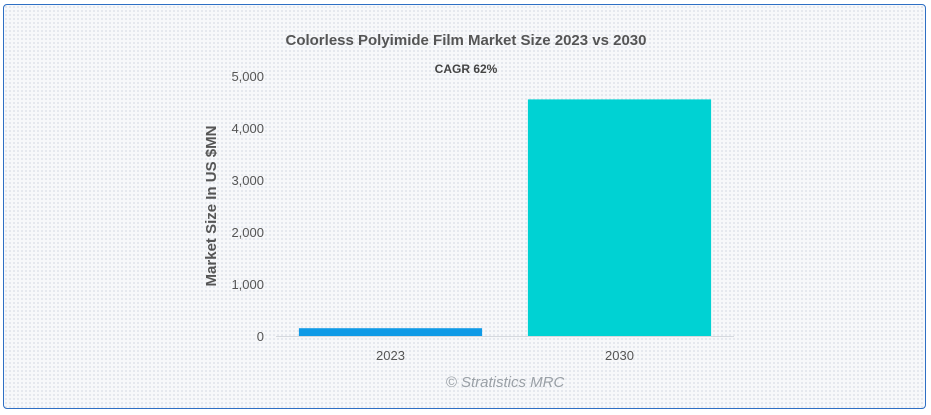 The image size is (931, 415). What do you see at coordinates (390, 355) in the screenshot?
I see `x-tick-label: 2023` at bounding box center [390, 355].